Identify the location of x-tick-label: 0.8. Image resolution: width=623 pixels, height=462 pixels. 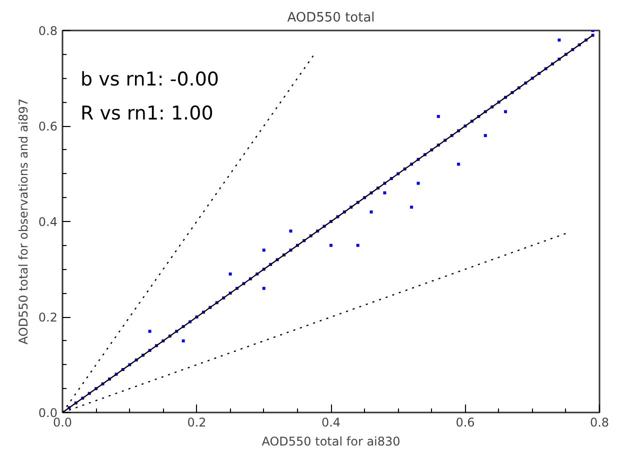
(600, 423).